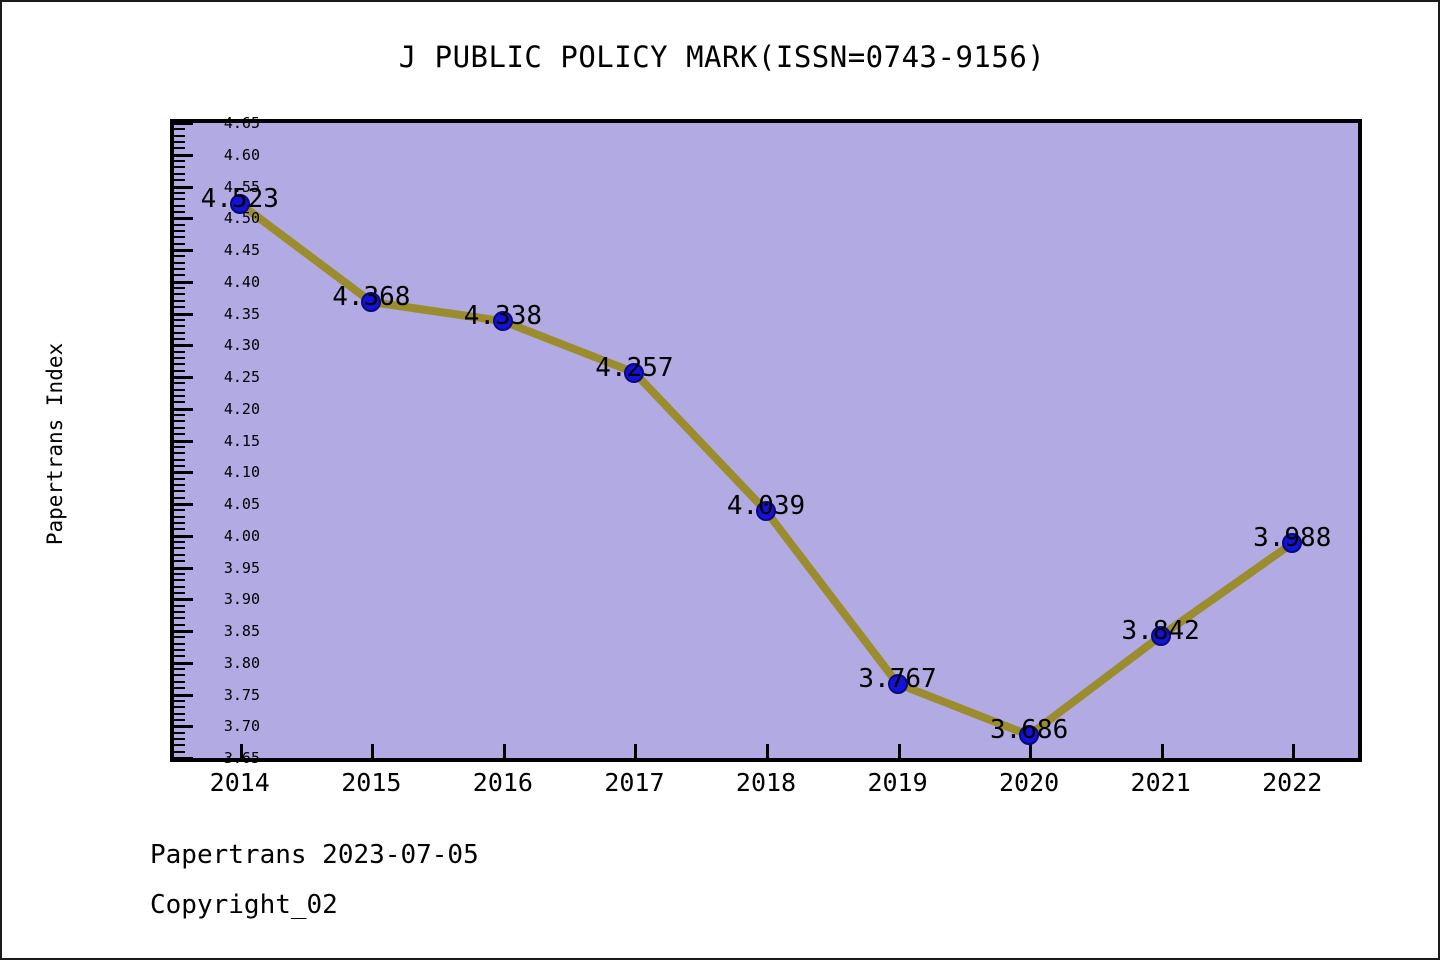 The image size is (1440, 960). What do you see at coordinates (241, 567) in the screenshot?
I see `y-axis-tick-label: 3.95` at bounding box center [241, 567].